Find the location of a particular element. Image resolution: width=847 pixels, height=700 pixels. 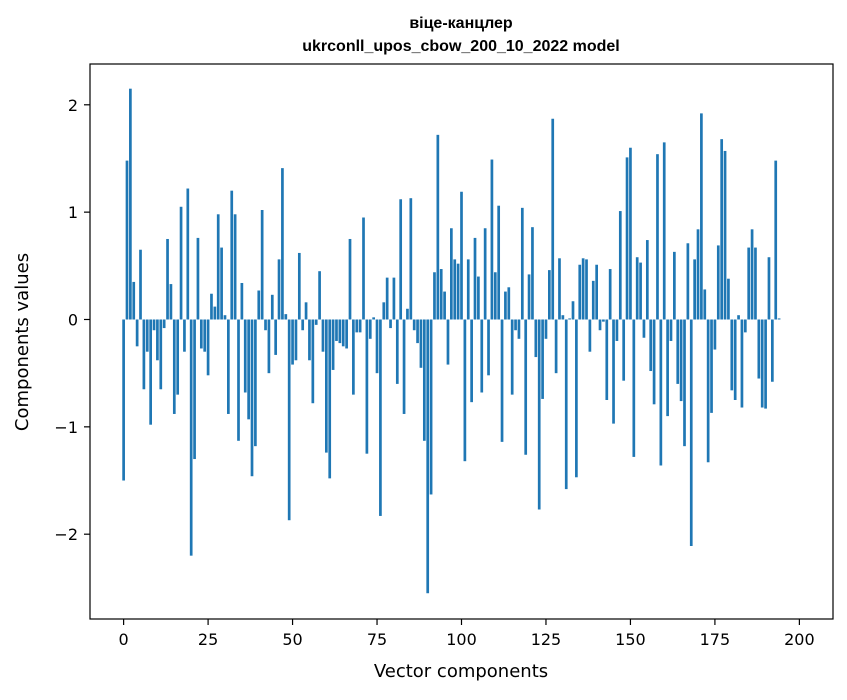

x-tick-label: 25 is located at coordinates (208, 639).